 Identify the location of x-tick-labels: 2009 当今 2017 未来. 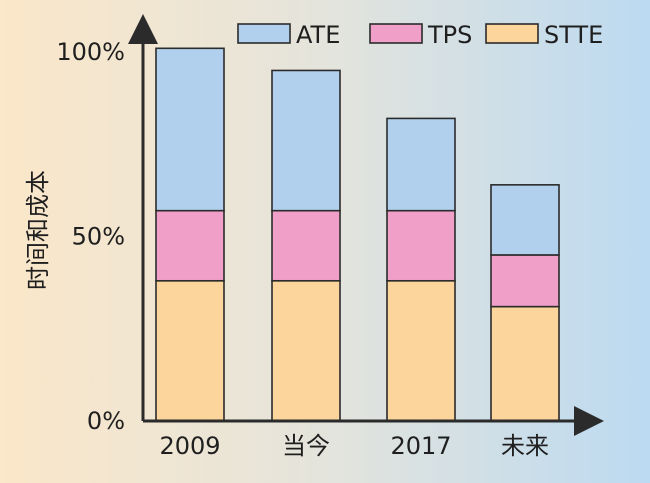
(354, 446).